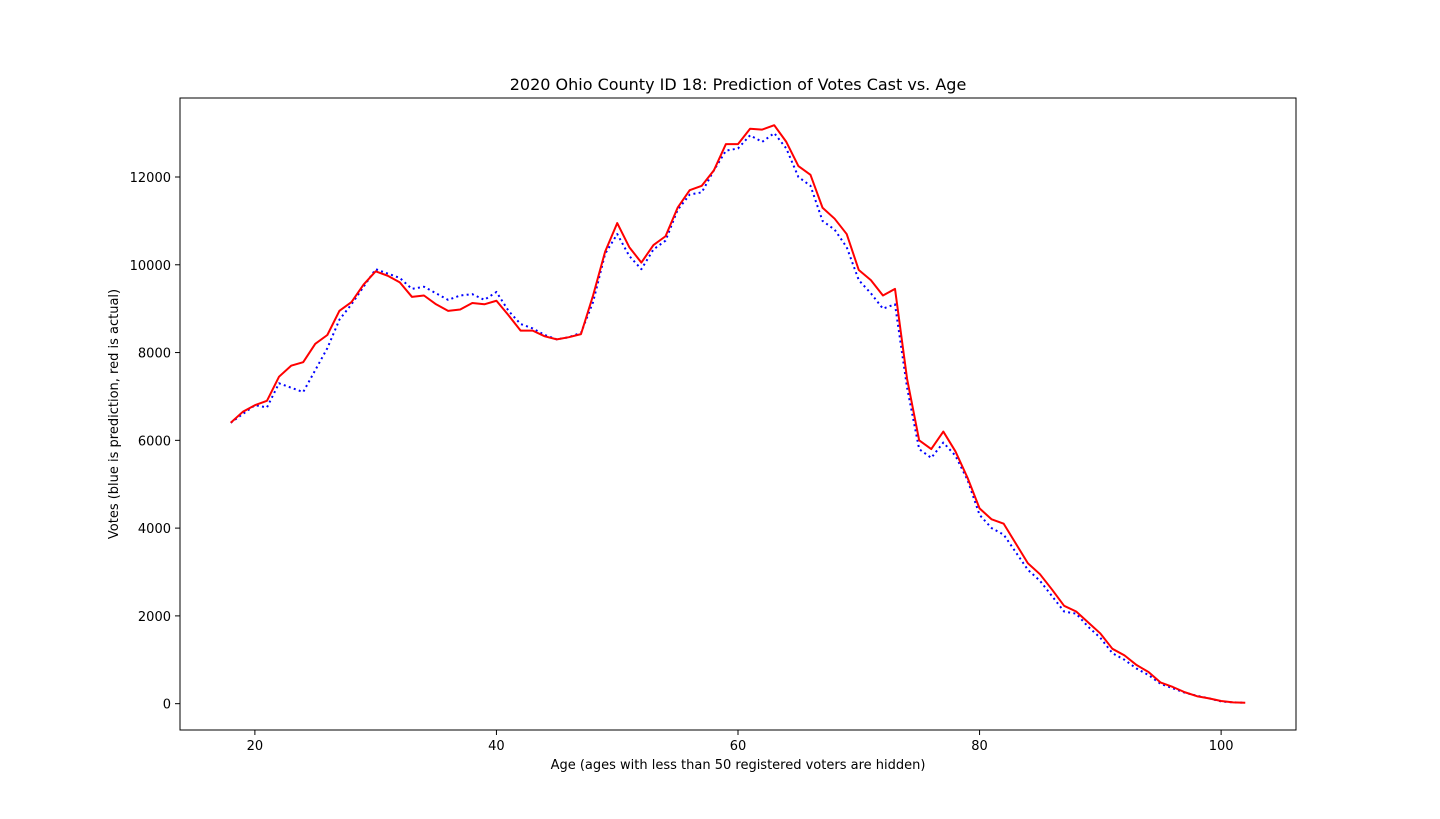 This screenshot has width=1440, height=819. What do you see at coordinates (150, 178) in the screenshot?
I see `y-tick-label: 12000` at bounding box center [150, 178].